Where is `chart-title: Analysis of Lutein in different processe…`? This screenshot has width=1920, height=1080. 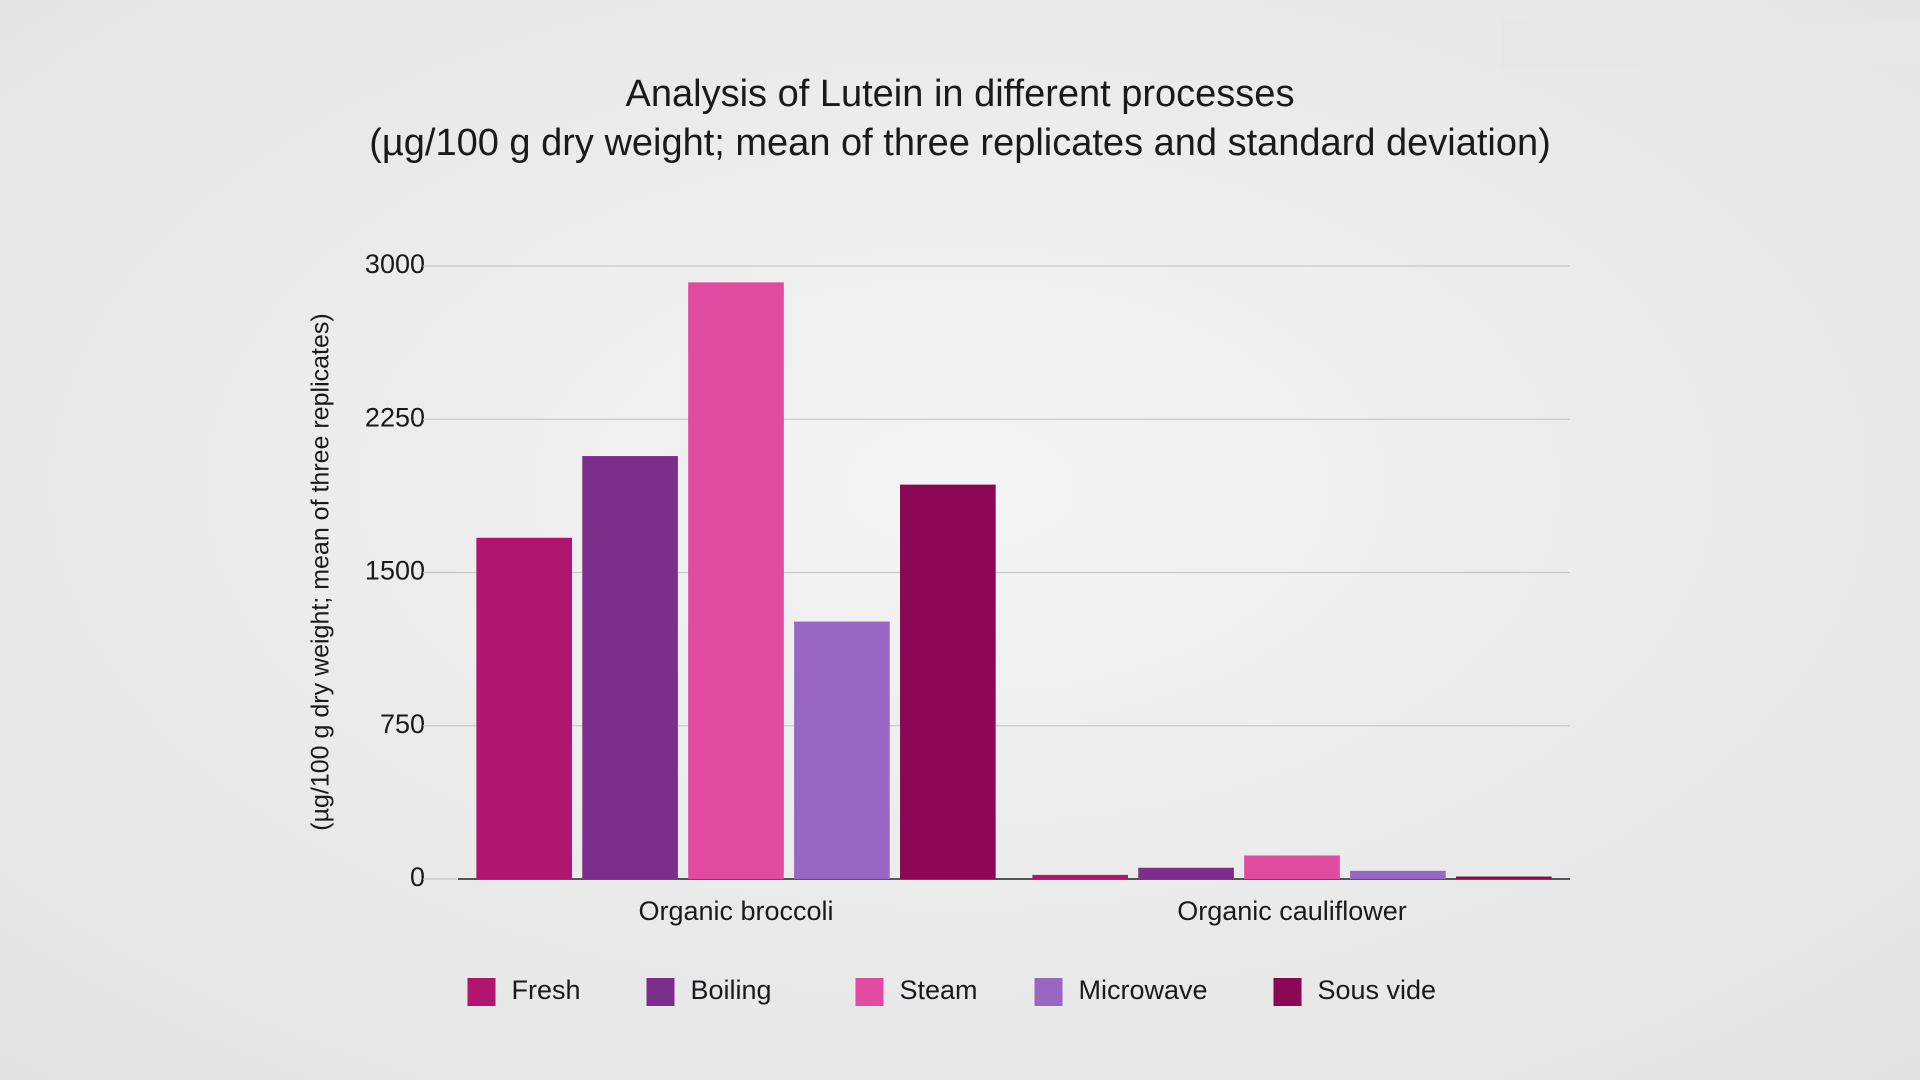 chart-title: Analysis of Lutein in different processe… is located at coordinates (960, 94).